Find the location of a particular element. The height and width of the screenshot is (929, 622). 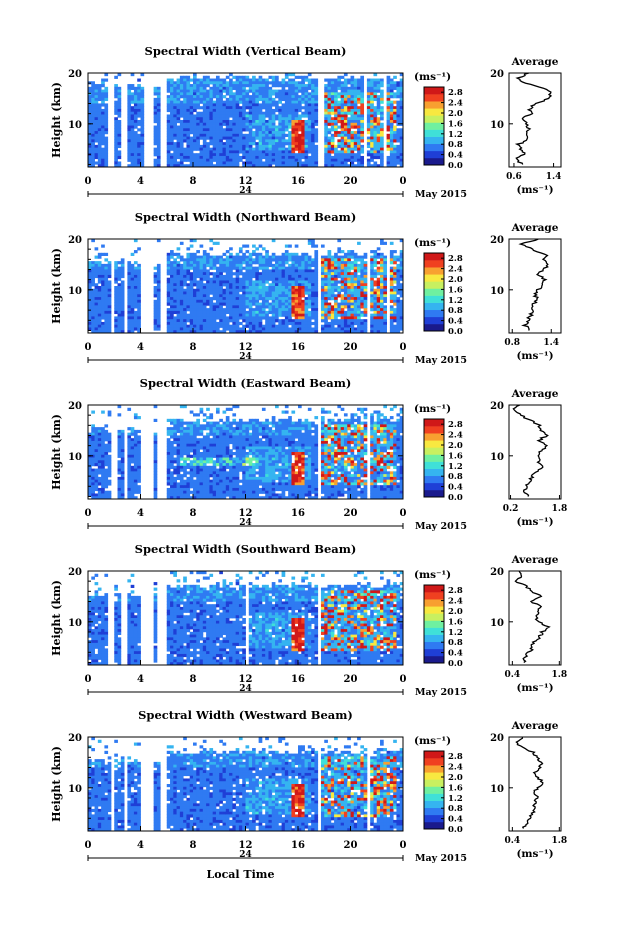

colorbar-swatch is located at coordinates (434, 271).